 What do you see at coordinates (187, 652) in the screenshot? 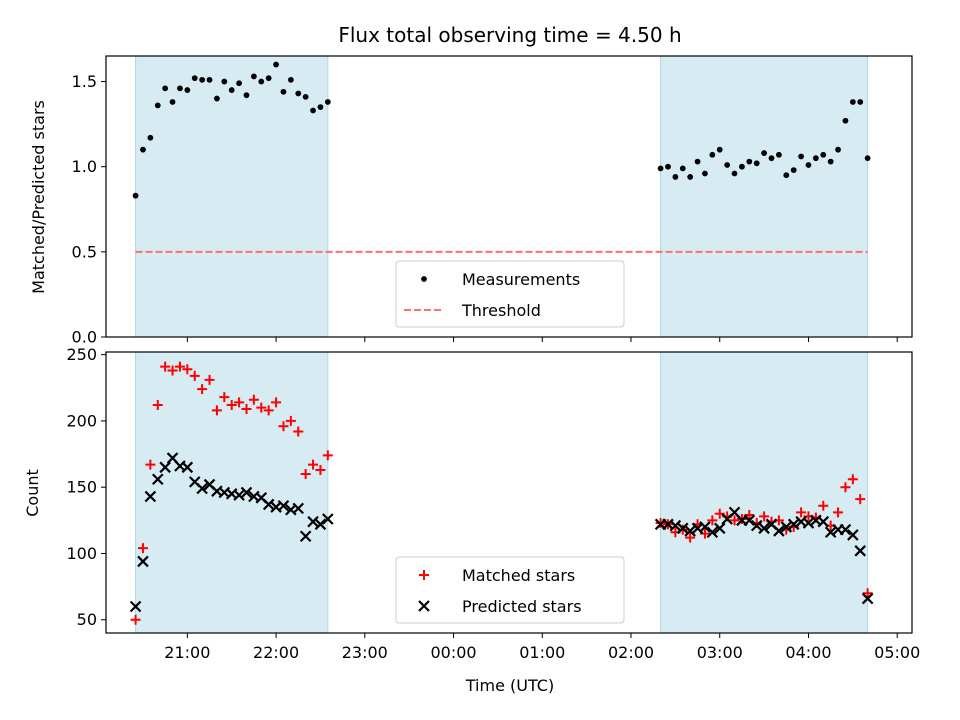
I see `x-tick-label: 21:00` at bounding box center [187, 652].